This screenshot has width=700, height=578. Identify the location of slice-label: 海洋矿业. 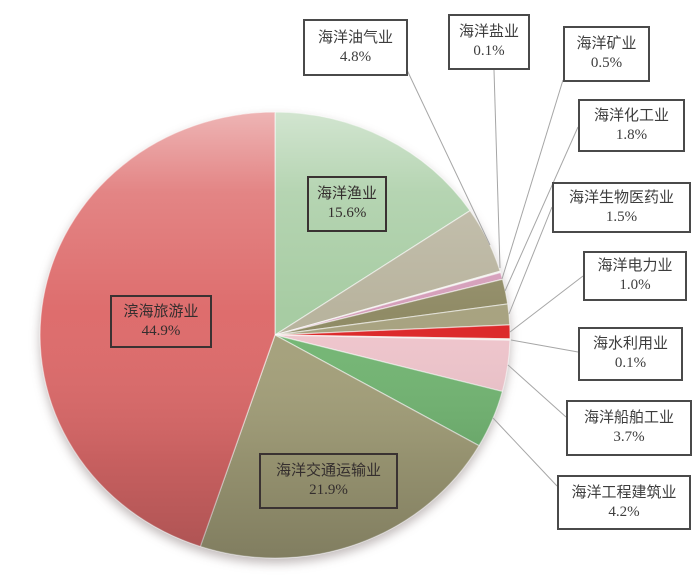
(606, 44).